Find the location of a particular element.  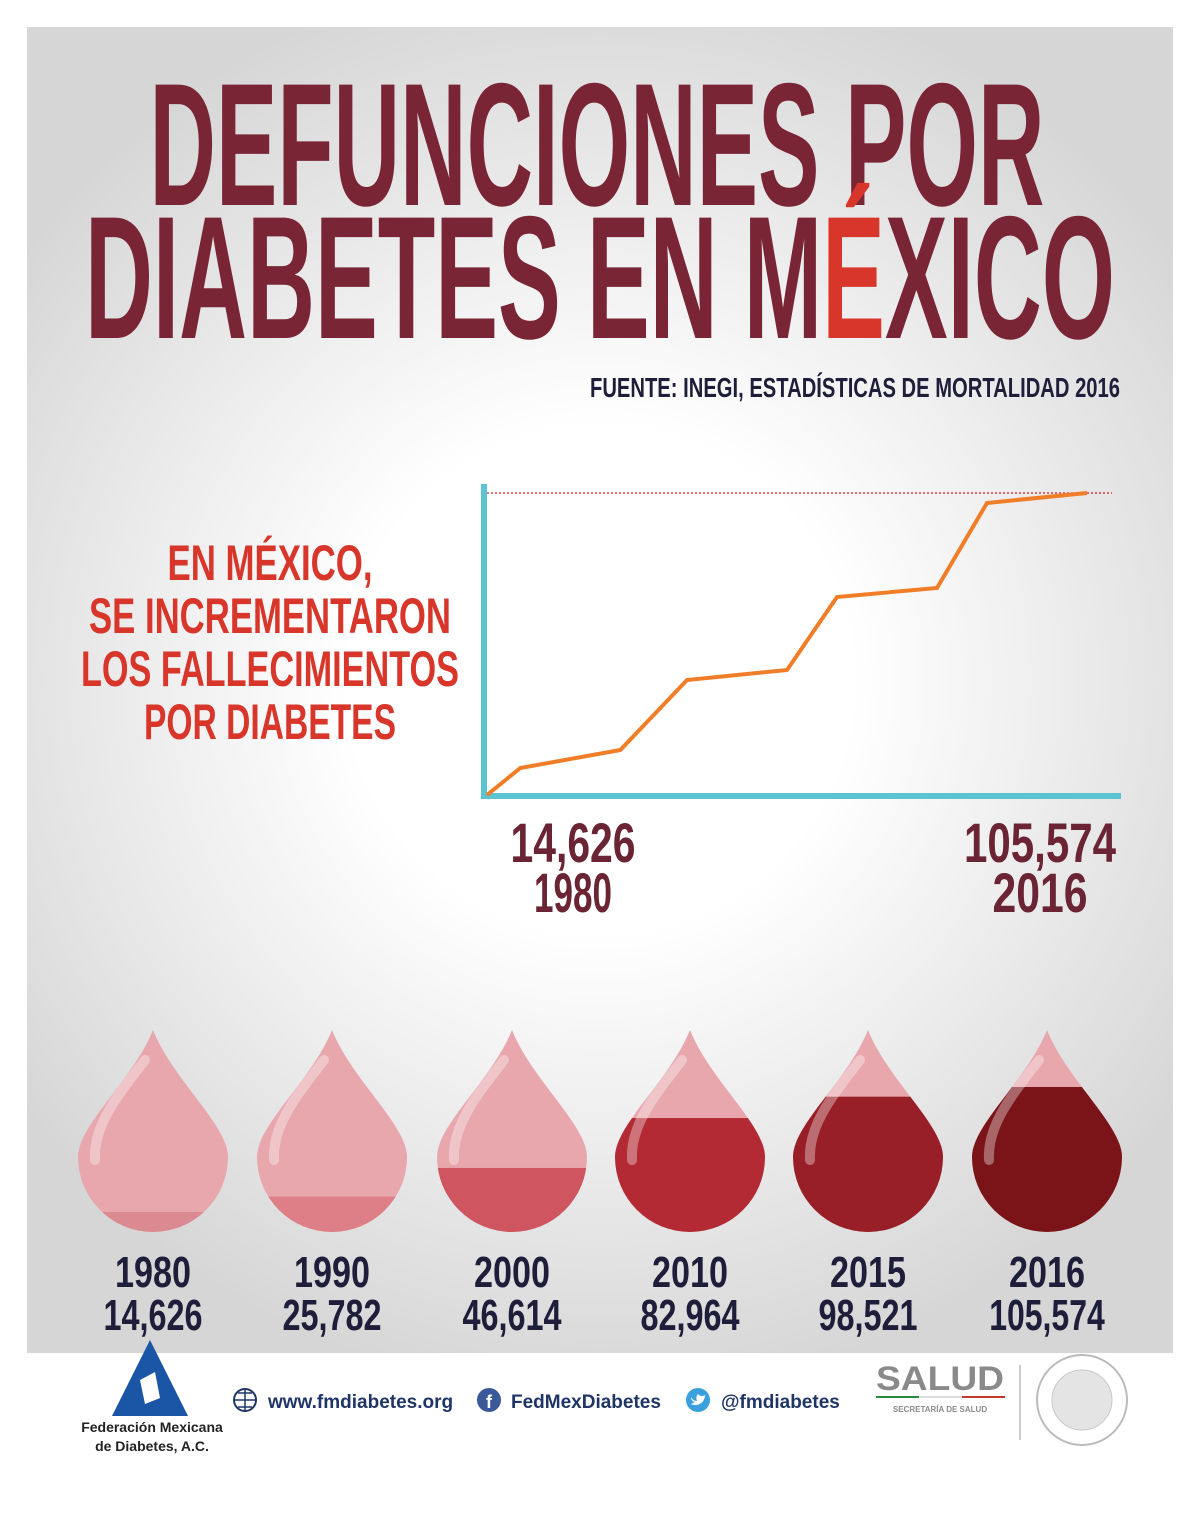

seal is located at coordinates (1082, 1400).